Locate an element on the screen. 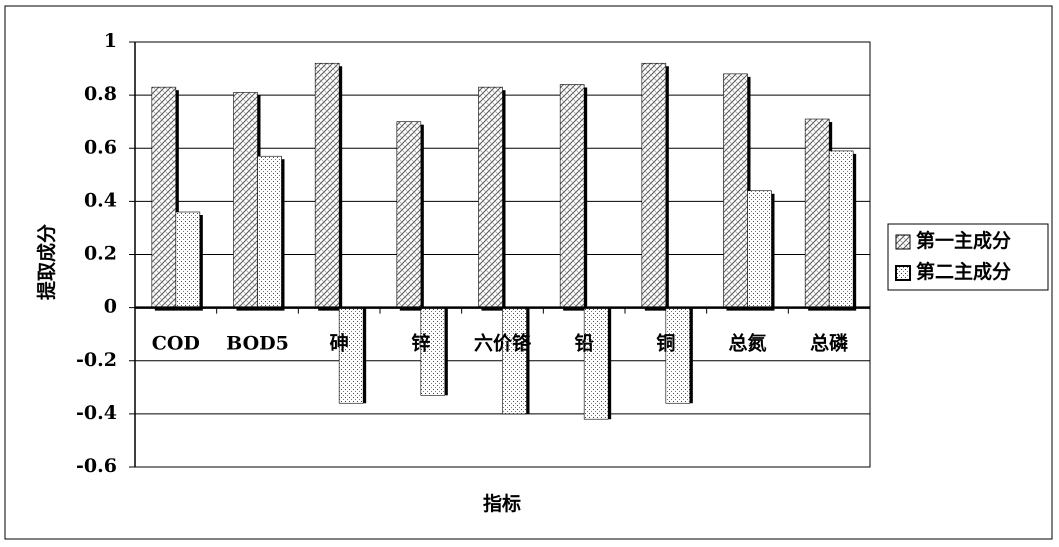  y-tick-label: -0.4 is located at coordinates (96, 413).